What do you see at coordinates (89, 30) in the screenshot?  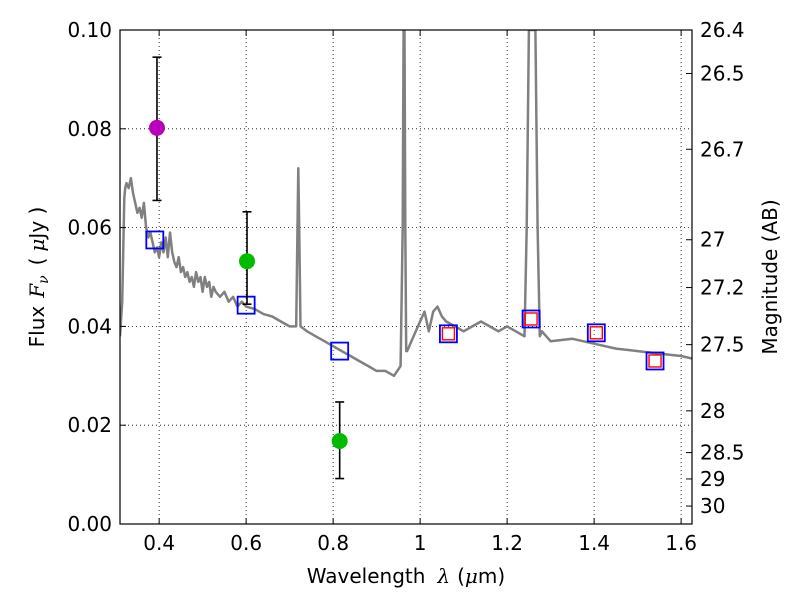 I see `y-tick-label: 0.10` at bounding box center [89, 30].